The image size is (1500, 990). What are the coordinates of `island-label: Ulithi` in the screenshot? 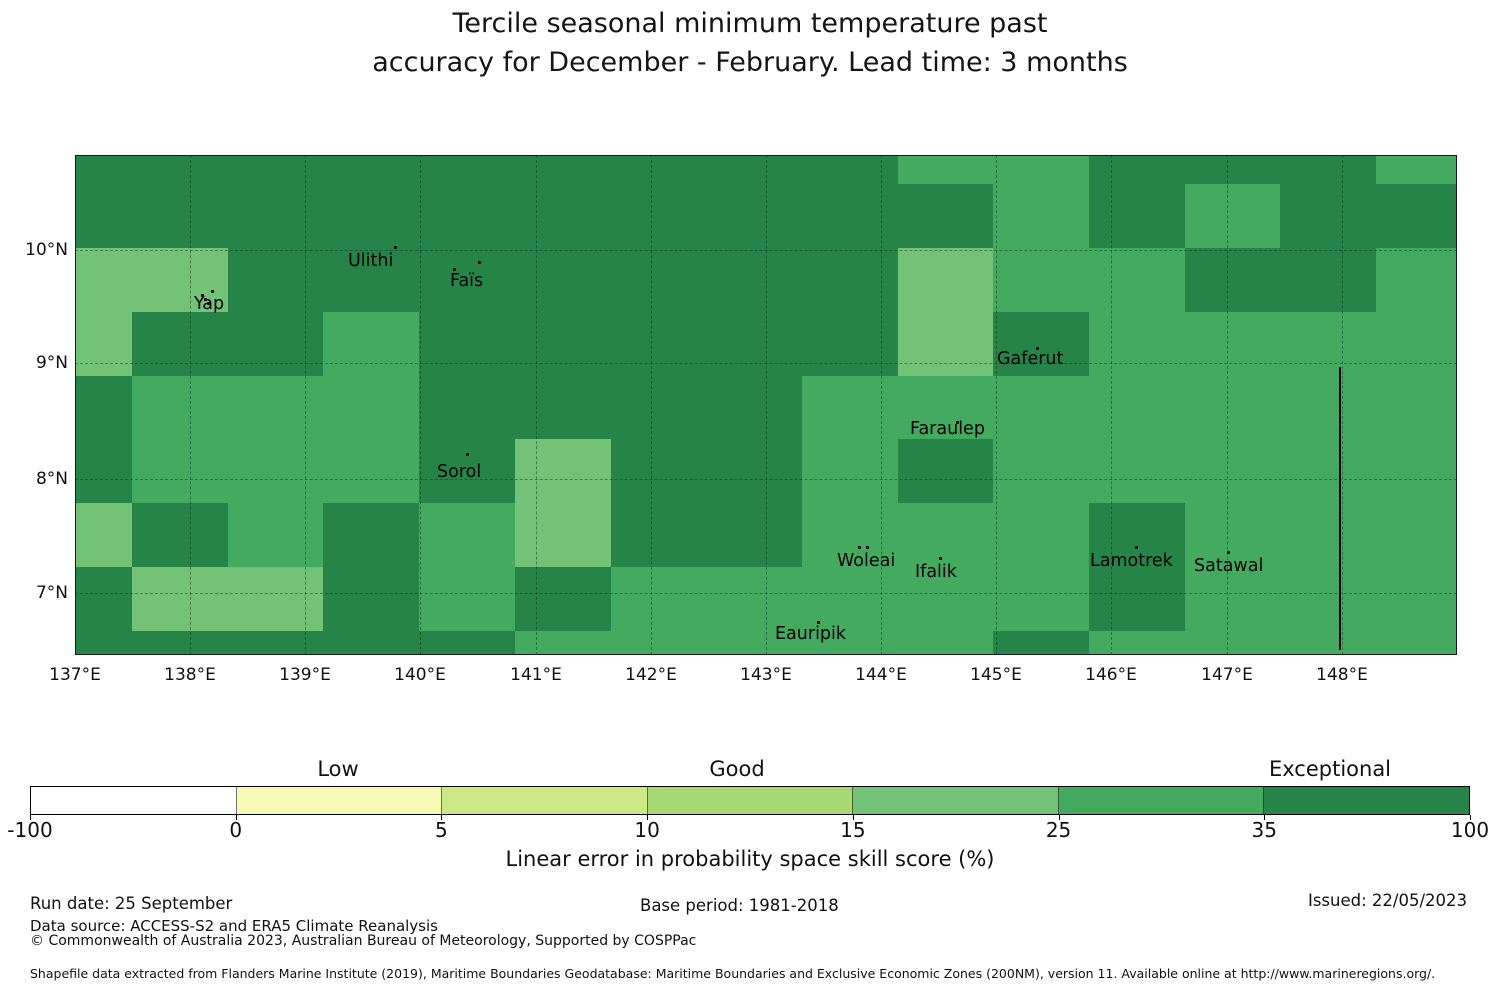 It's located at (371, 261).